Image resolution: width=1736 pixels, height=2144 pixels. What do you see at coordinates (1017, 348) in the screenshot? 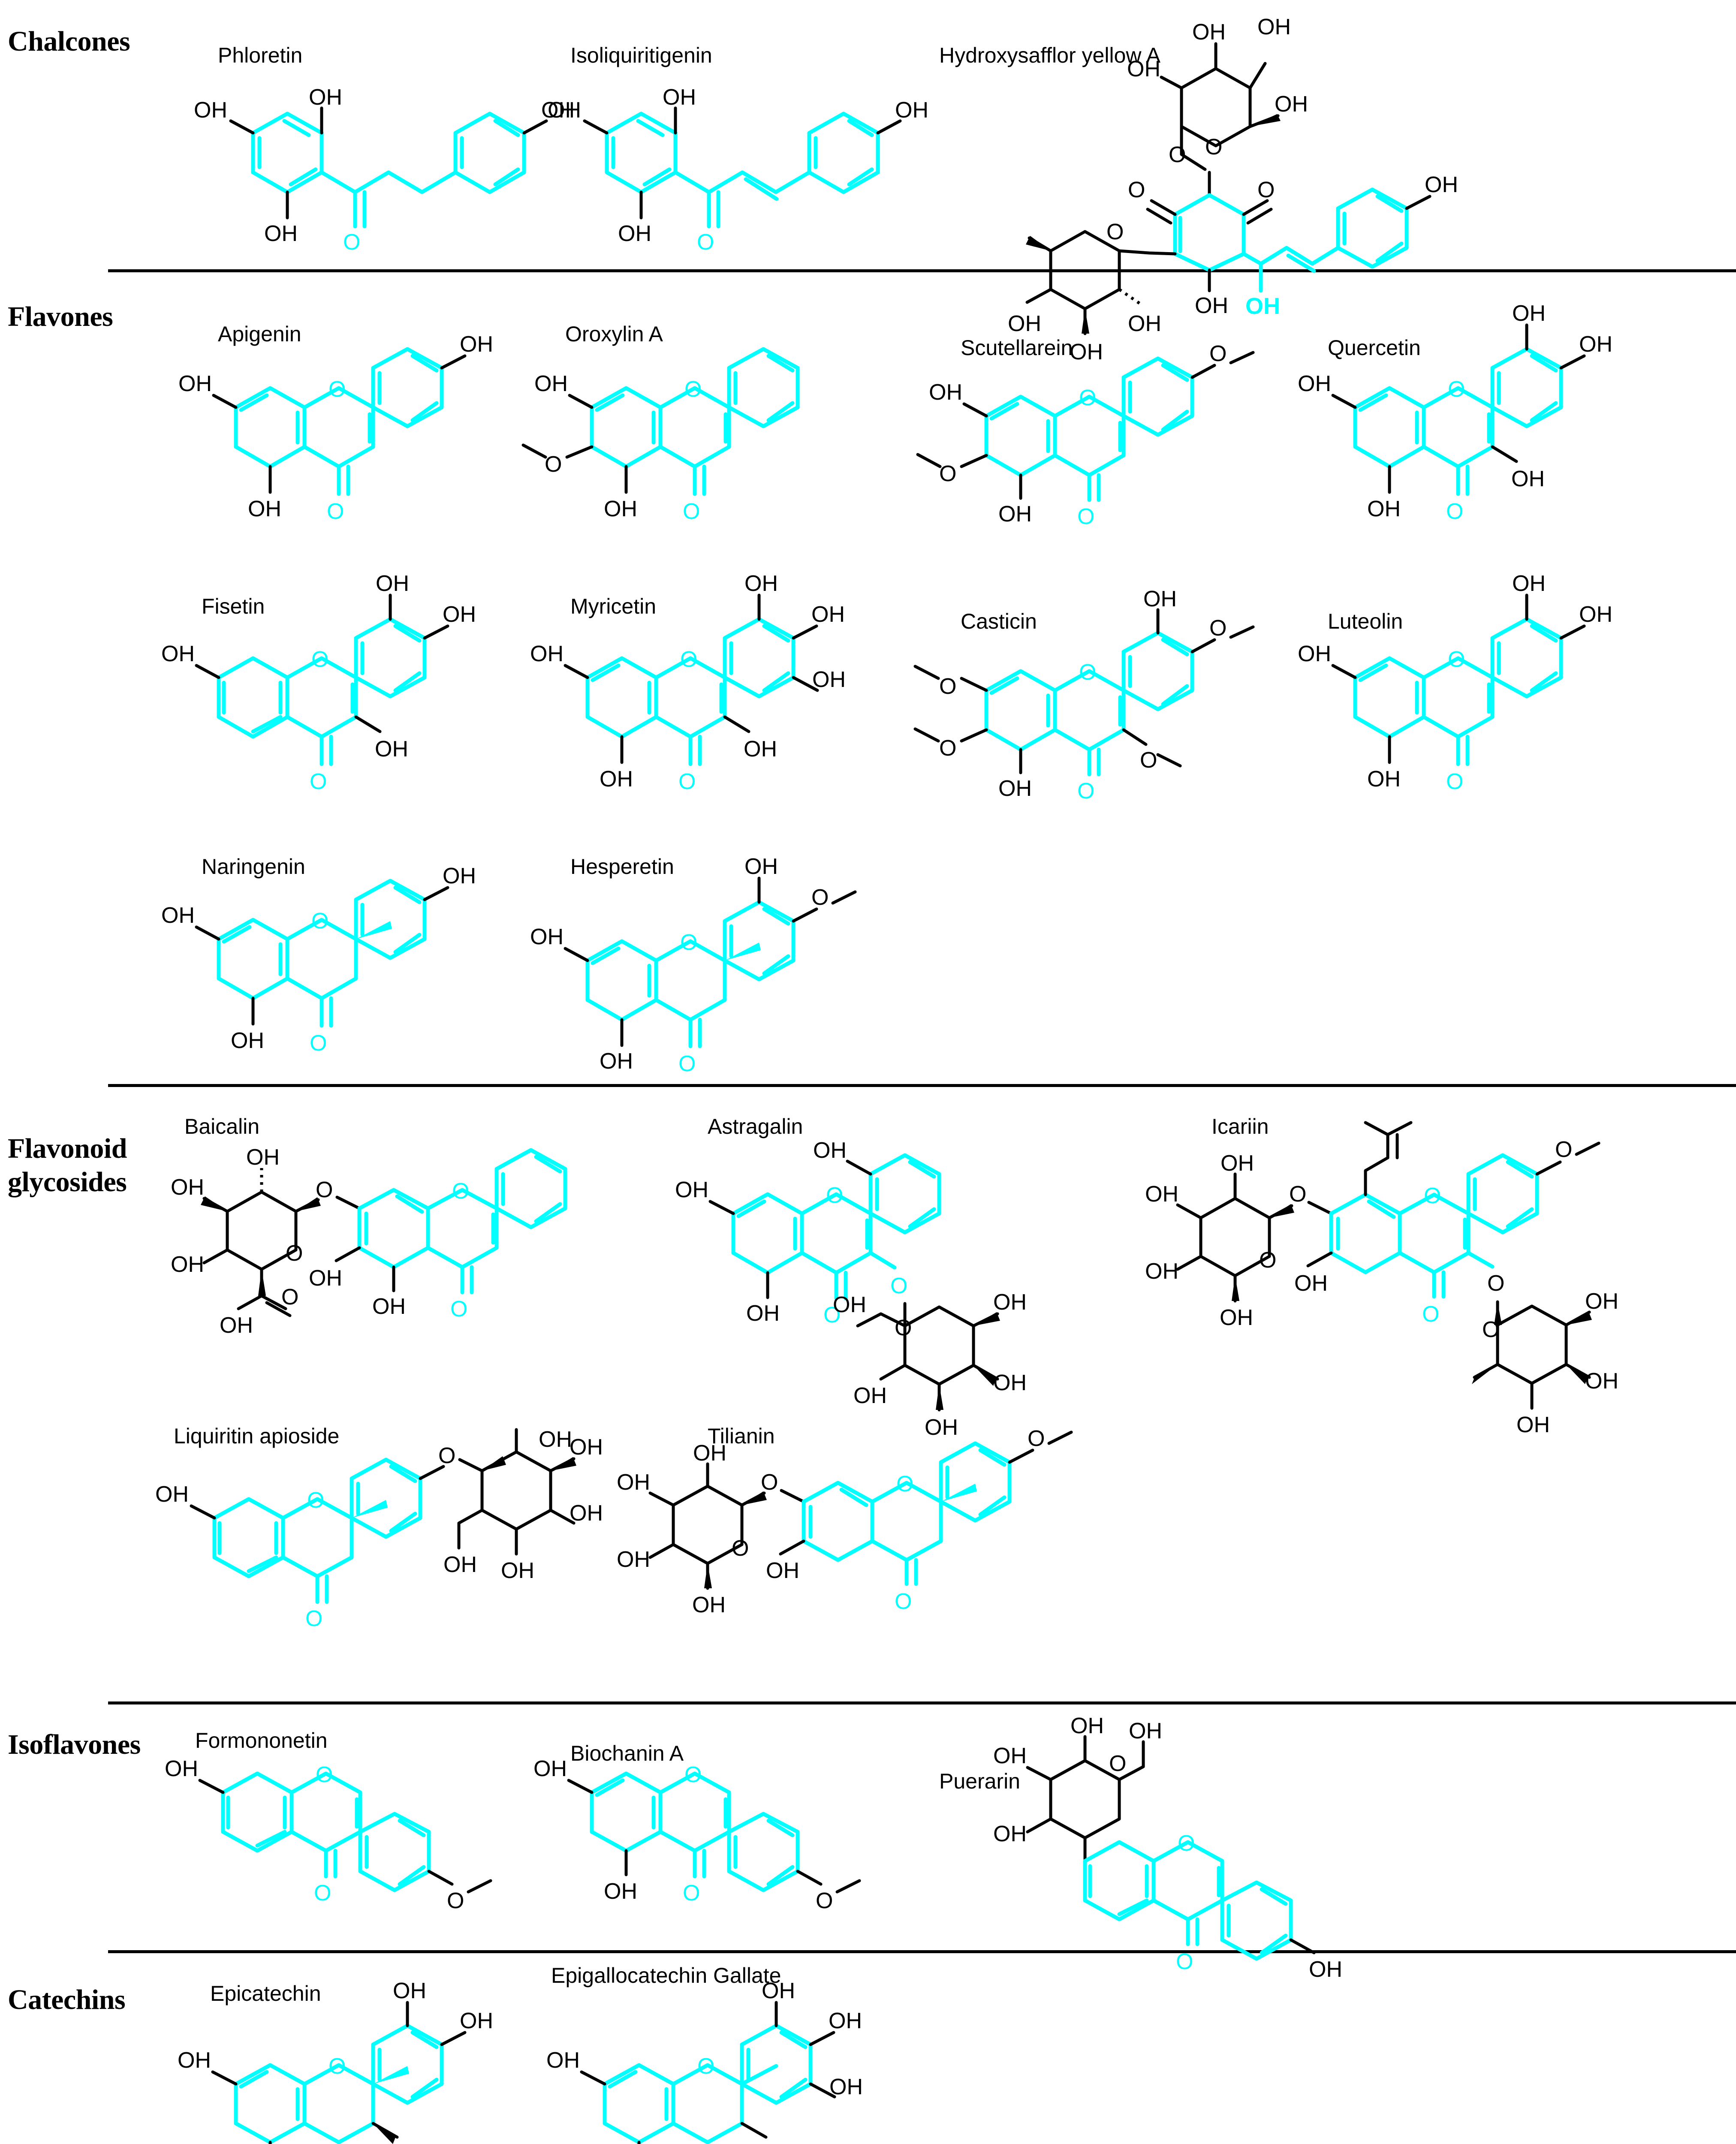
I see `compound-name-scutellarein: Scutellarein` at bounding box center [1017, 348].